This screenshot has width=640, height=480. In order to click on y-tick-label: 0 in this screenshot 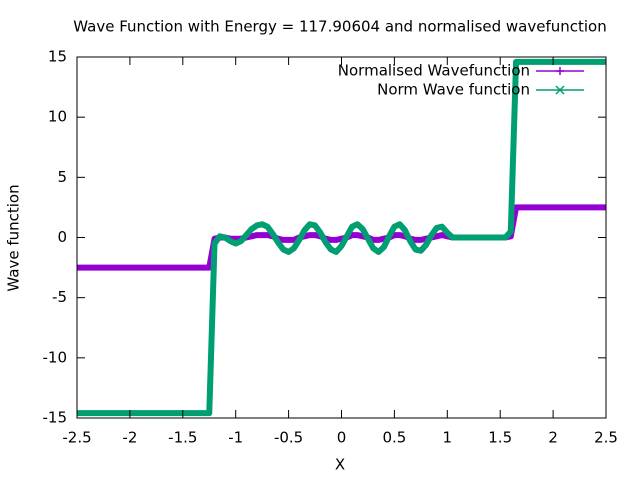, I will do `click(62, 237)`.